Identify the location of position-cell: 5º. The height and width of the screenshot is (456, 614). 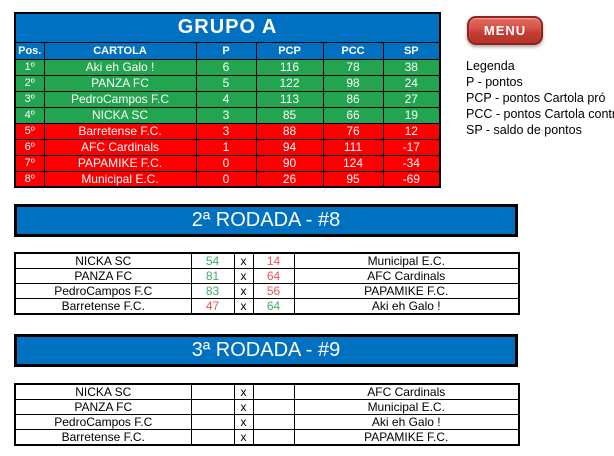
(29, 131).